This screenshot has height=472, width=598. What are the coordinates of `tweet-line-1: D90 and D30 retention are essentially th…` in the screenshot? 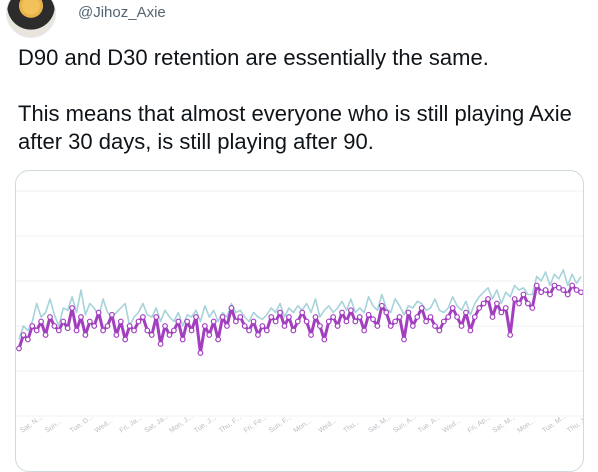 It's located at (253, 57).